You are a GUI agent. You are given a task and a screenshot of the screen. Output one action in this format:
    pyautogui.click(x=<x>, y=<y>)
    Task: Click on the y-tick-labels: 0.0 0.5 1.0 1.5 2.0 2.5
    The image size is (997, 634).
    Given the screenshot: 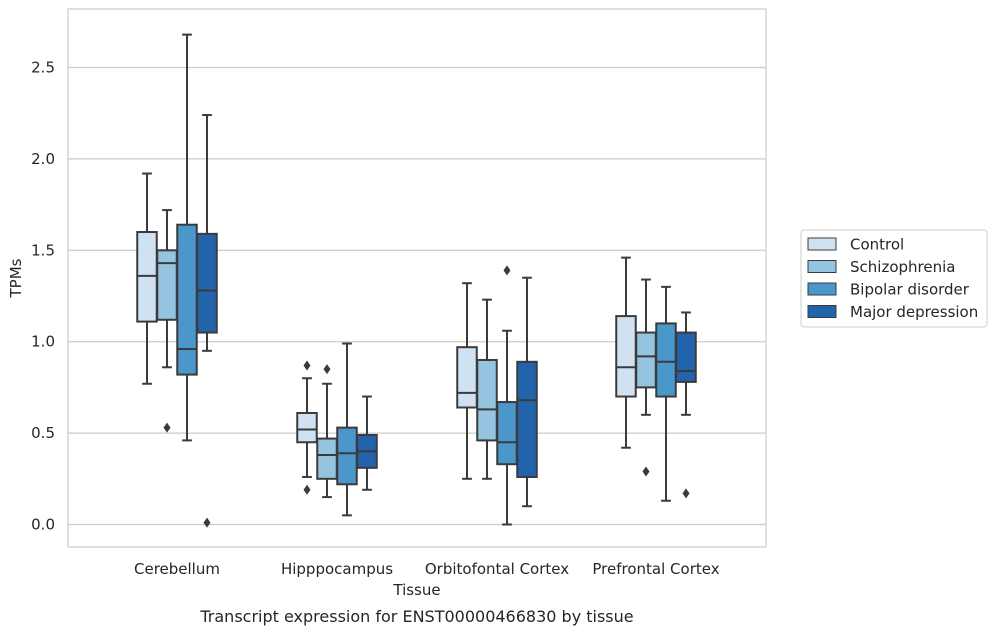 What is the action you would take?
    pyautogui.click(x=43, y=296)
    